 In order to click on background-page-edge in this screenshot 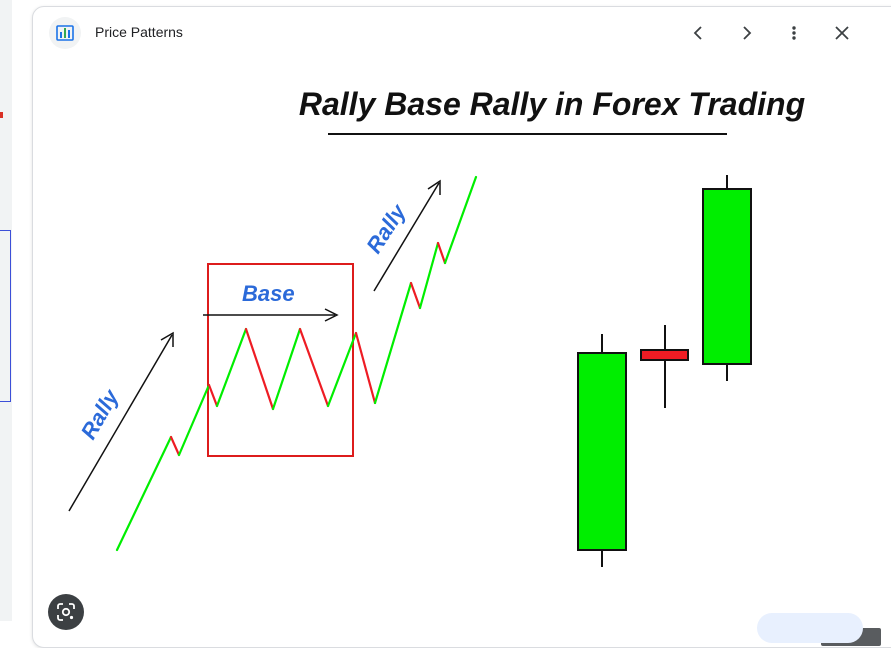, I will do `click(6, 310)`.